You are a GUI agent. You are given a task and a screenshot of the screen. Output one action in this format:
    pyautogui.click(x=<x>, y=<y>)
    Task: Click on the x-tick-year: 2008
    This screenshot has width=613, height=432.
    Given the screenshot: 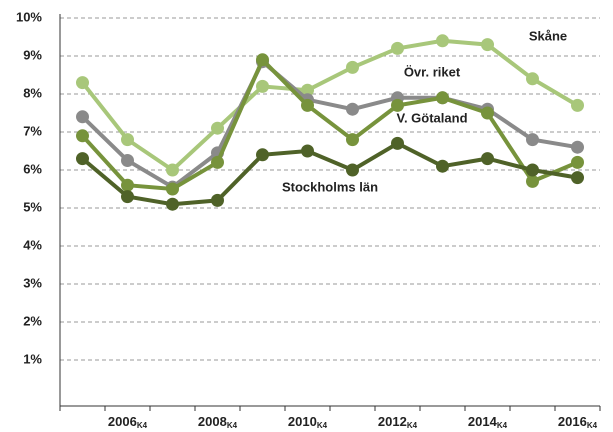 What is the action you would take?
    pyautogui.click(x=212, y=421)
    